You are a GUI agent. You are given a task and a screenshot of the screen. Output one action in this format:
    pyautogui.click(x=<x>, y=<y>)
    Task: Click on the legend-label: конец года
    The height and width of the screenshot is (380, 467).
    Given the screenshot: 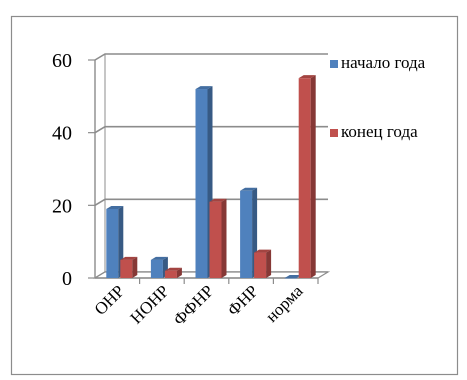 What is the action you would take?
    pyautogui.click(x=379, y=131)
    